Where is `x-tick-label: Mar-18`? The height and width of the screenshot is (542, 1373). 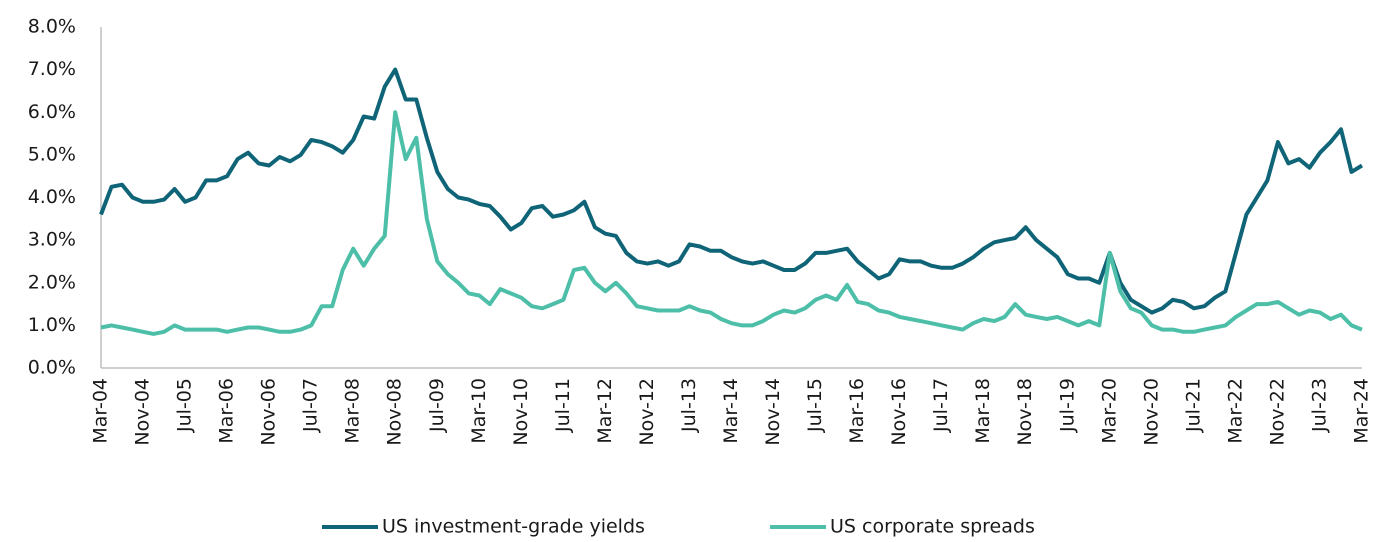 x-tick-label: Mar-18 is located at coordinates (983, 411).